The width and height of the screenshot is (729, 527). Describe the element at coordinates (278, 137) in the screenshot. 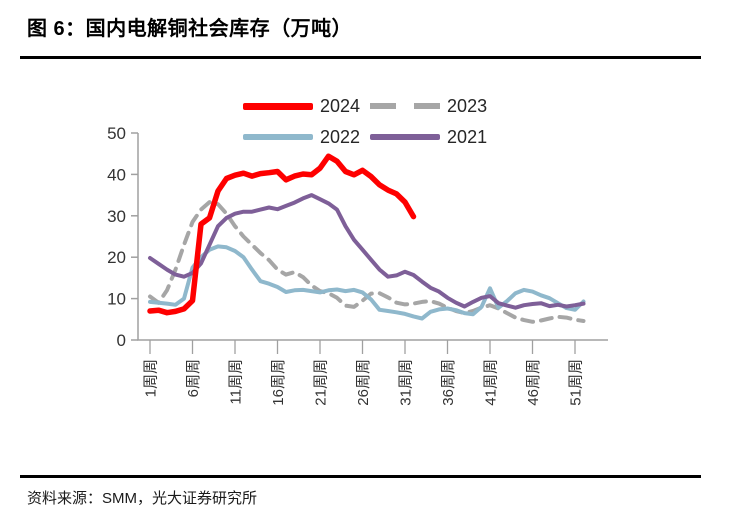

I see `legend-swatch-2022` at that location.